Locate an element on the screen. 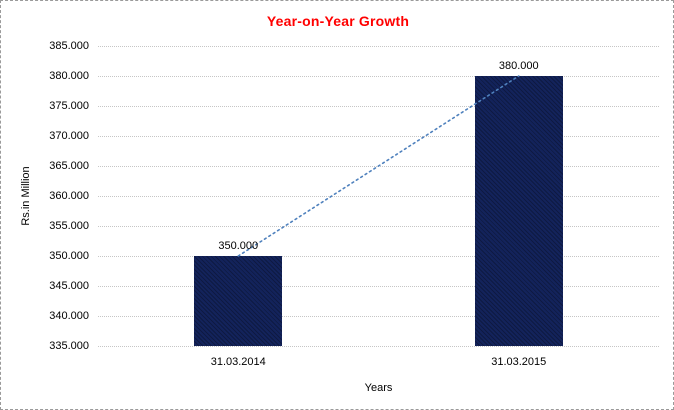  x-axis-tick-label: 31.03.2015 is located at coordinates (519, 362).